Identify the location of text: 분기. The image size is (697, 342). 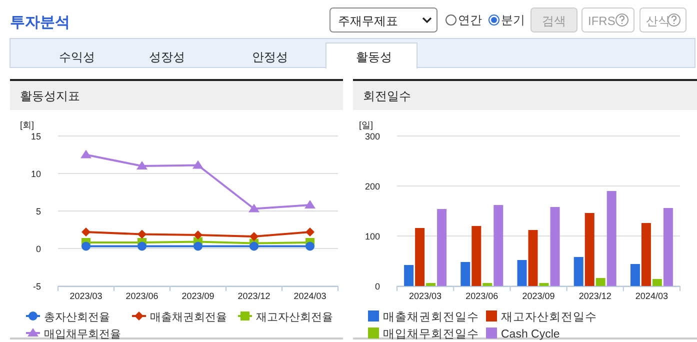
(513, 20).